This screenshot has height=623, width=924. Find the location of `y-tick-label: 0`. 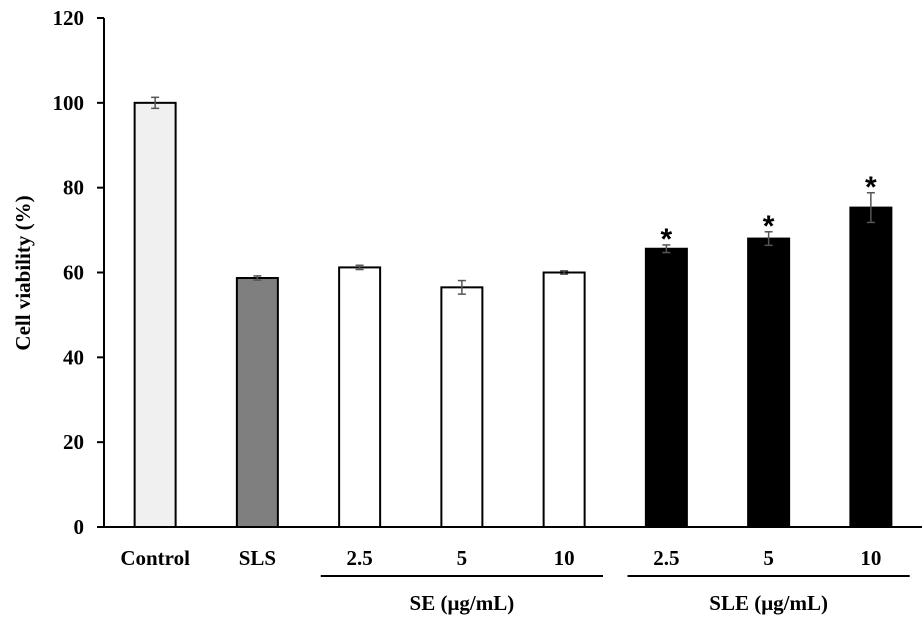

y-tick-label: 0 is located at coordinates (79, 527).